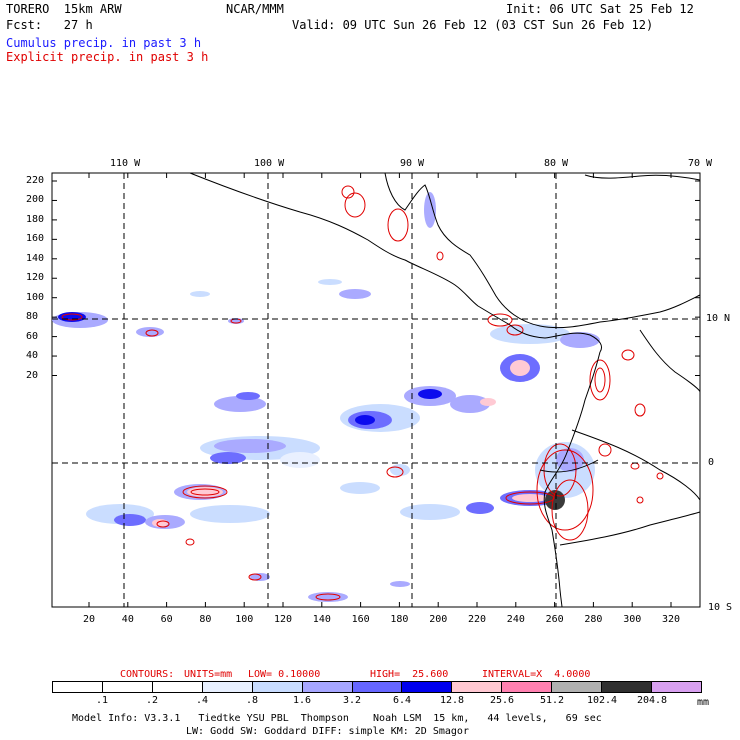 This screenshot has width=740, height=740. Describe the element at coordinates (600, 9) in the screenshot. I see `init-time: Init: 06 UTC Sat 25 Feb 12` at that location.